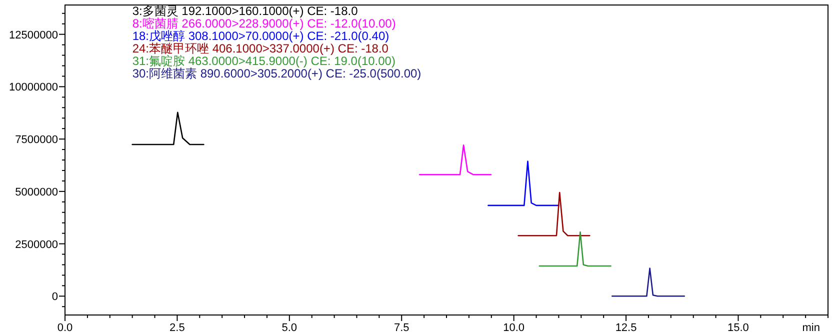  I want to click on legend: 3:多菌灵 192.1000>160.1000(+) CE: -18.0 8:嘧菌腈 266.0000>228.9000(+) CE: -12.0(10.00) 18:戊唑醇 308.1000>70.0000(+) CE: -21.0(0.40) 24:苯醚甲环唑 406.1000>337.0000(+) CE: -18.0 31:氟啶胺 463.0000>415.9000(-) CE: 19.0(10.00) 30:阿维菌素 890.6000>305.2000(+) CE: -25.0(500.00), so click(277, 42).